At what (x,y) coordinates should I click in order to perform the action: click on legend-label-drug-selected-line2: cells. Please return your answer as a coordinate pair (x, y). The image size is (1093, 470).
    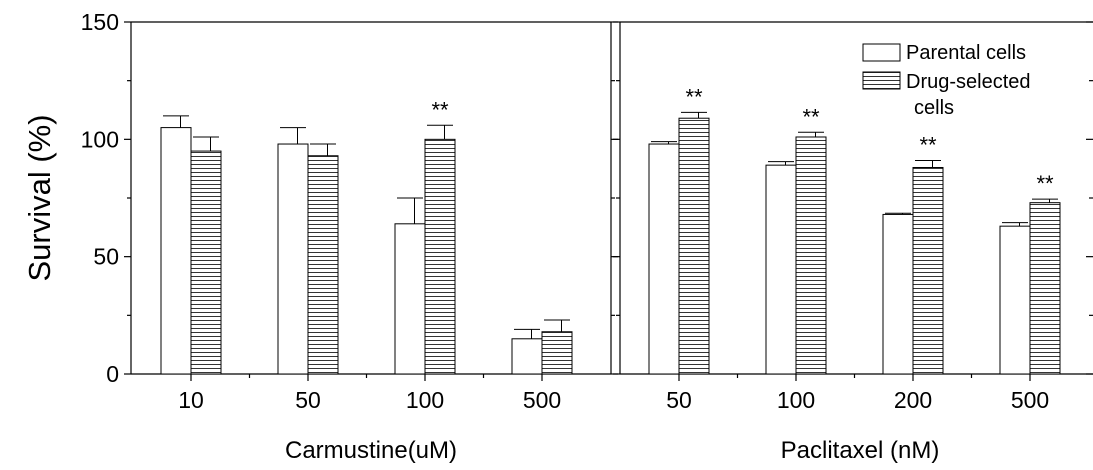
    Looking at the image, I should click on (934, 108).